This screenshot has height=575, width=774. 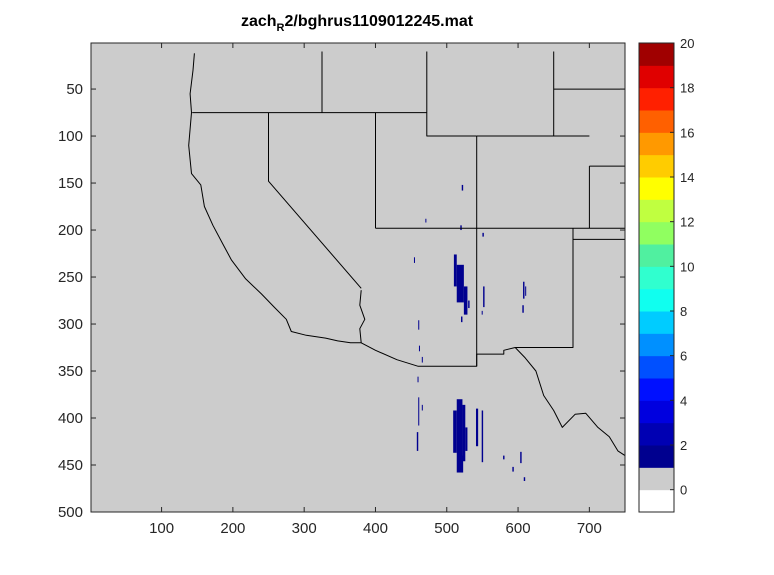 I want to click on x-tick-label-400: 400, so click(x=375, y=528).